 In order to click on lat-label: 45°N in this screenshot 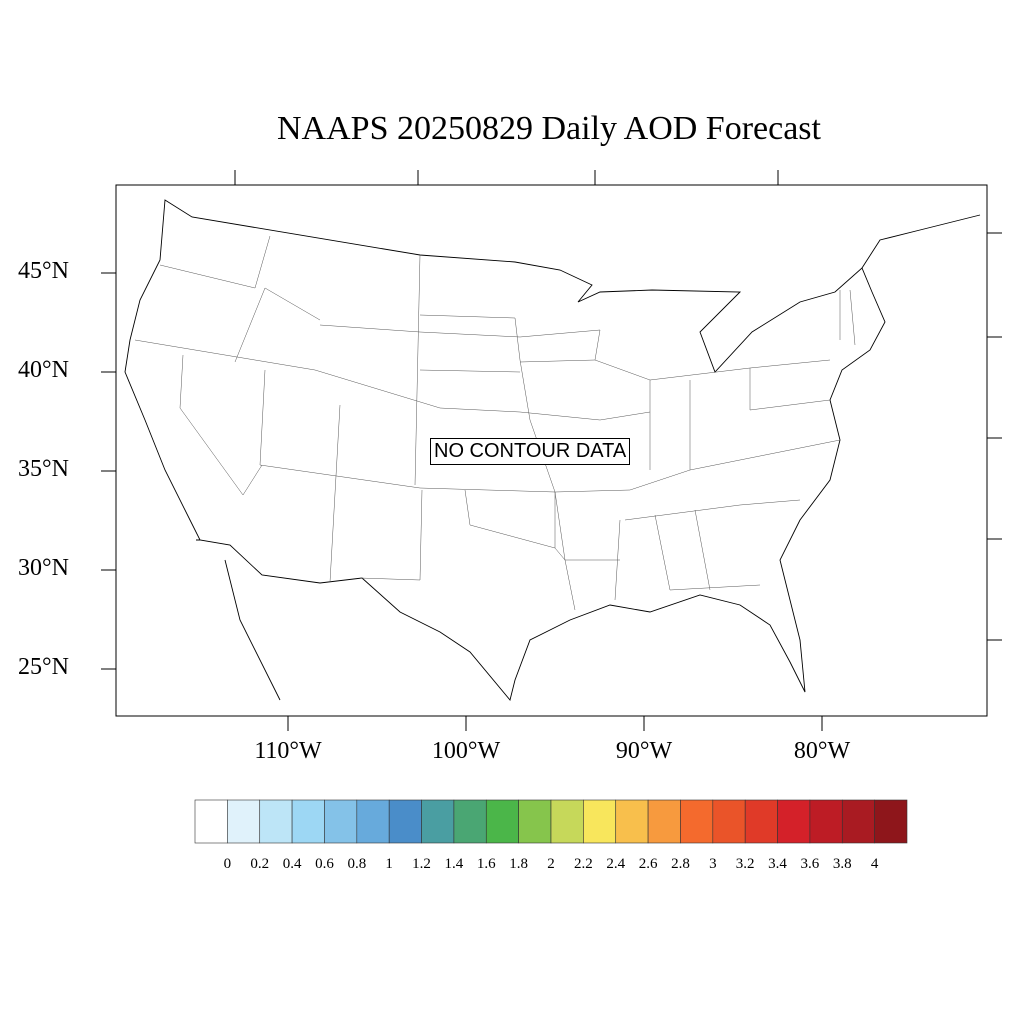, I will do `click(43, 271)`.